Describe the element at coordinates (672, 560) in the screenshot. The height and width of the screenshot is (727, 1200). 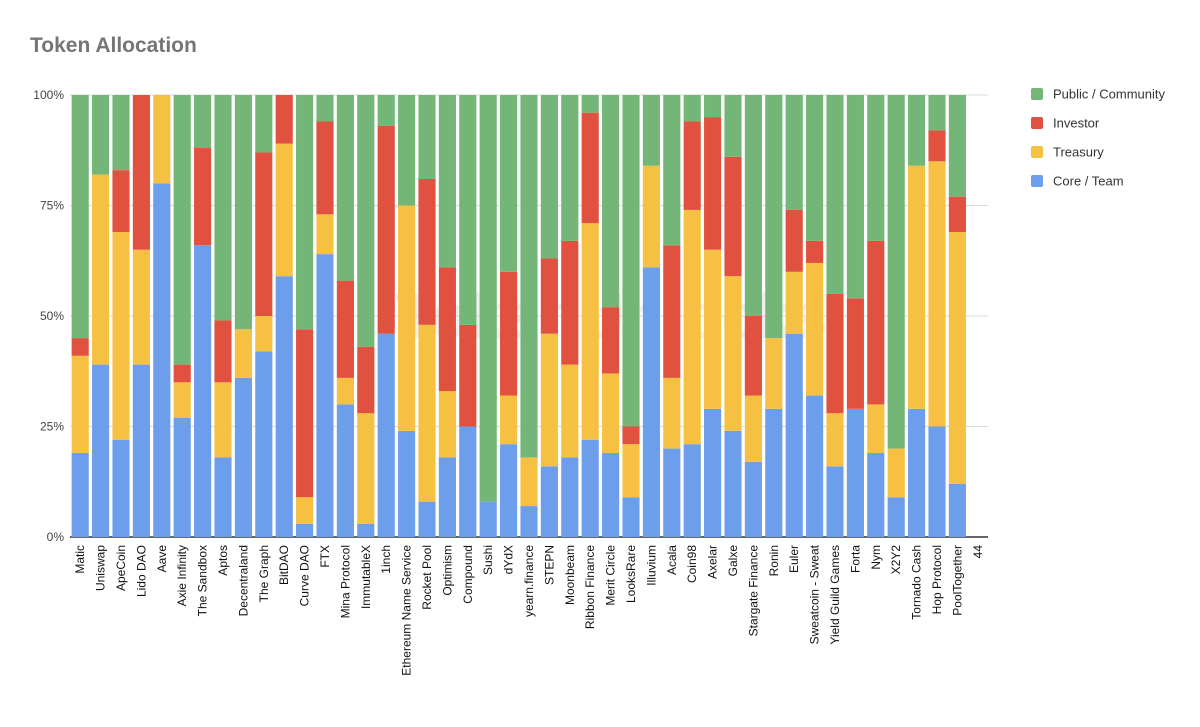
I see `x-tick-label: Acala` at that location.